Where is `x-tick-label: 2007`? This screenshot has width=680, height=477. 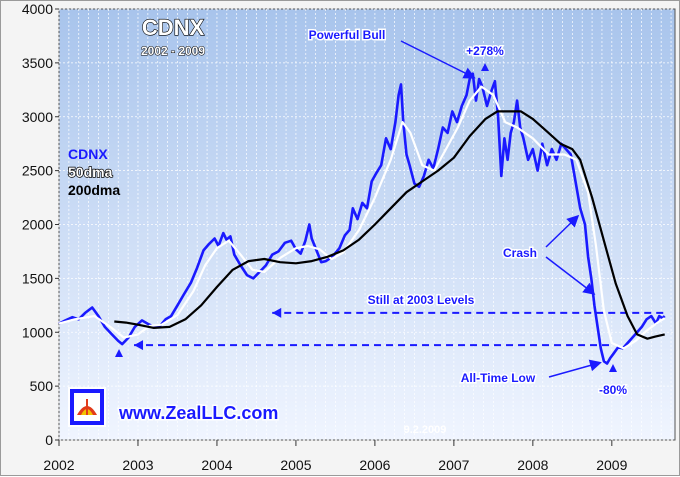
x-tick-label: 2007 is located at coordinates (453, 465).